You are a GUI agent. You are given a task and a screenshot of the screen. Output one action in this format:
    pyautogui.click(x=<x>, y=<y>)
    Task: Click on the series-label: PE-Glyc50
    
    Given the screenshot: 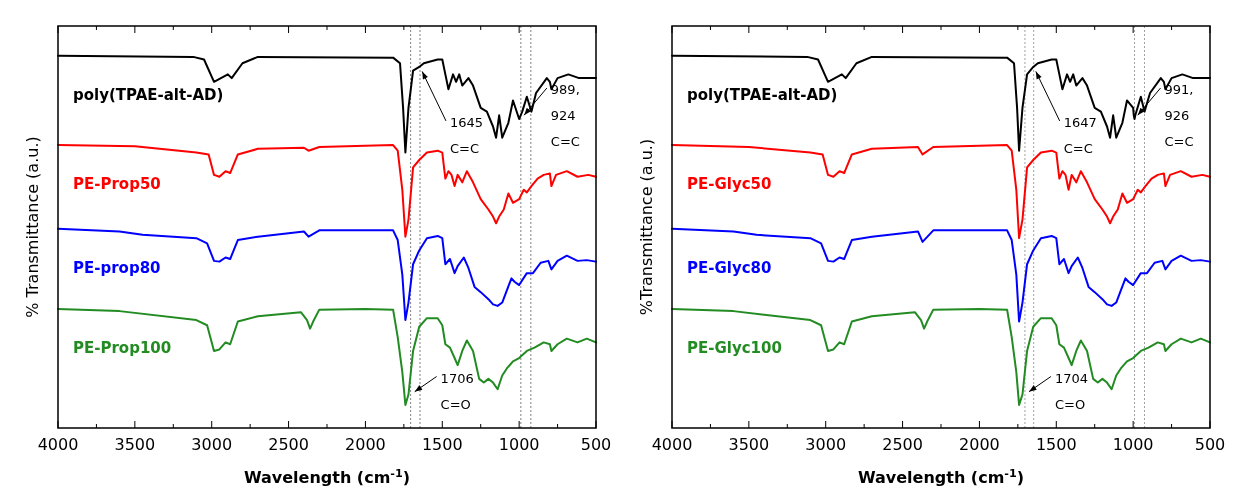 What is the action you would take?
    pyautogui.click(x=729, y=184)
    